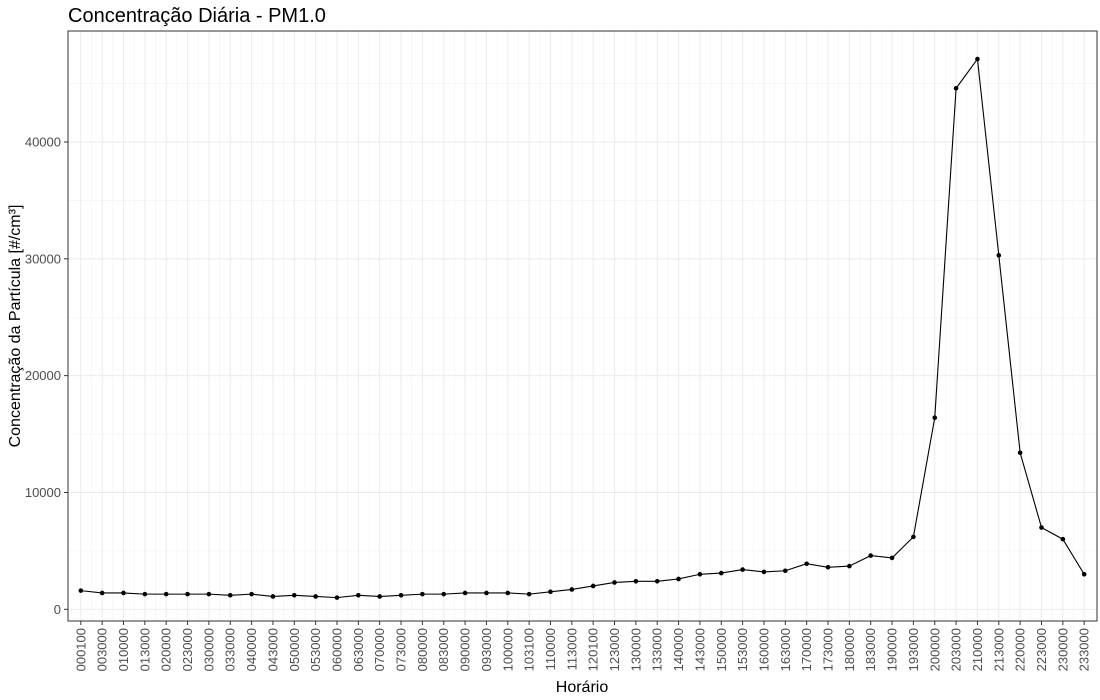 The height and width of the screenshot is (700, 1100). Describe the element at coordinates (358, 649) in the screenshot. I see `x-tick-label: 063000` at that location.